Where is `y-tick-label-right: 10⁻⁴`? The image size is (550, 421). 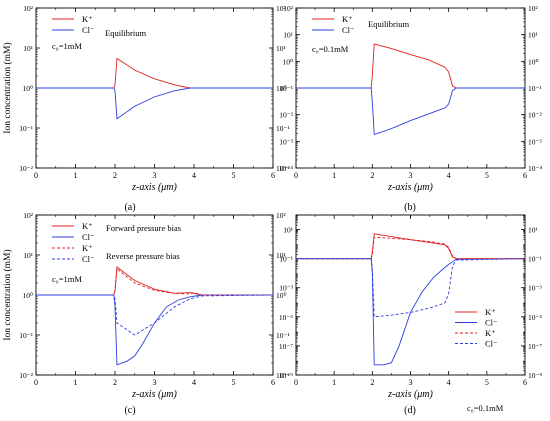
y-tick-label-right: 10⁻⁴ is located at coordinates (535, 168).